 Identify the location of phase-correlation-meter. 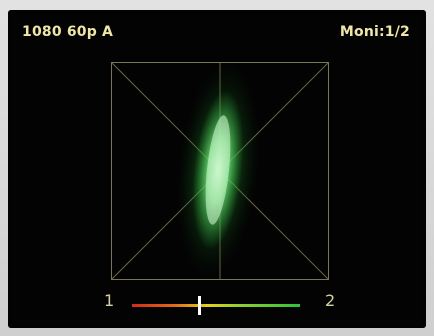
(216, 305).